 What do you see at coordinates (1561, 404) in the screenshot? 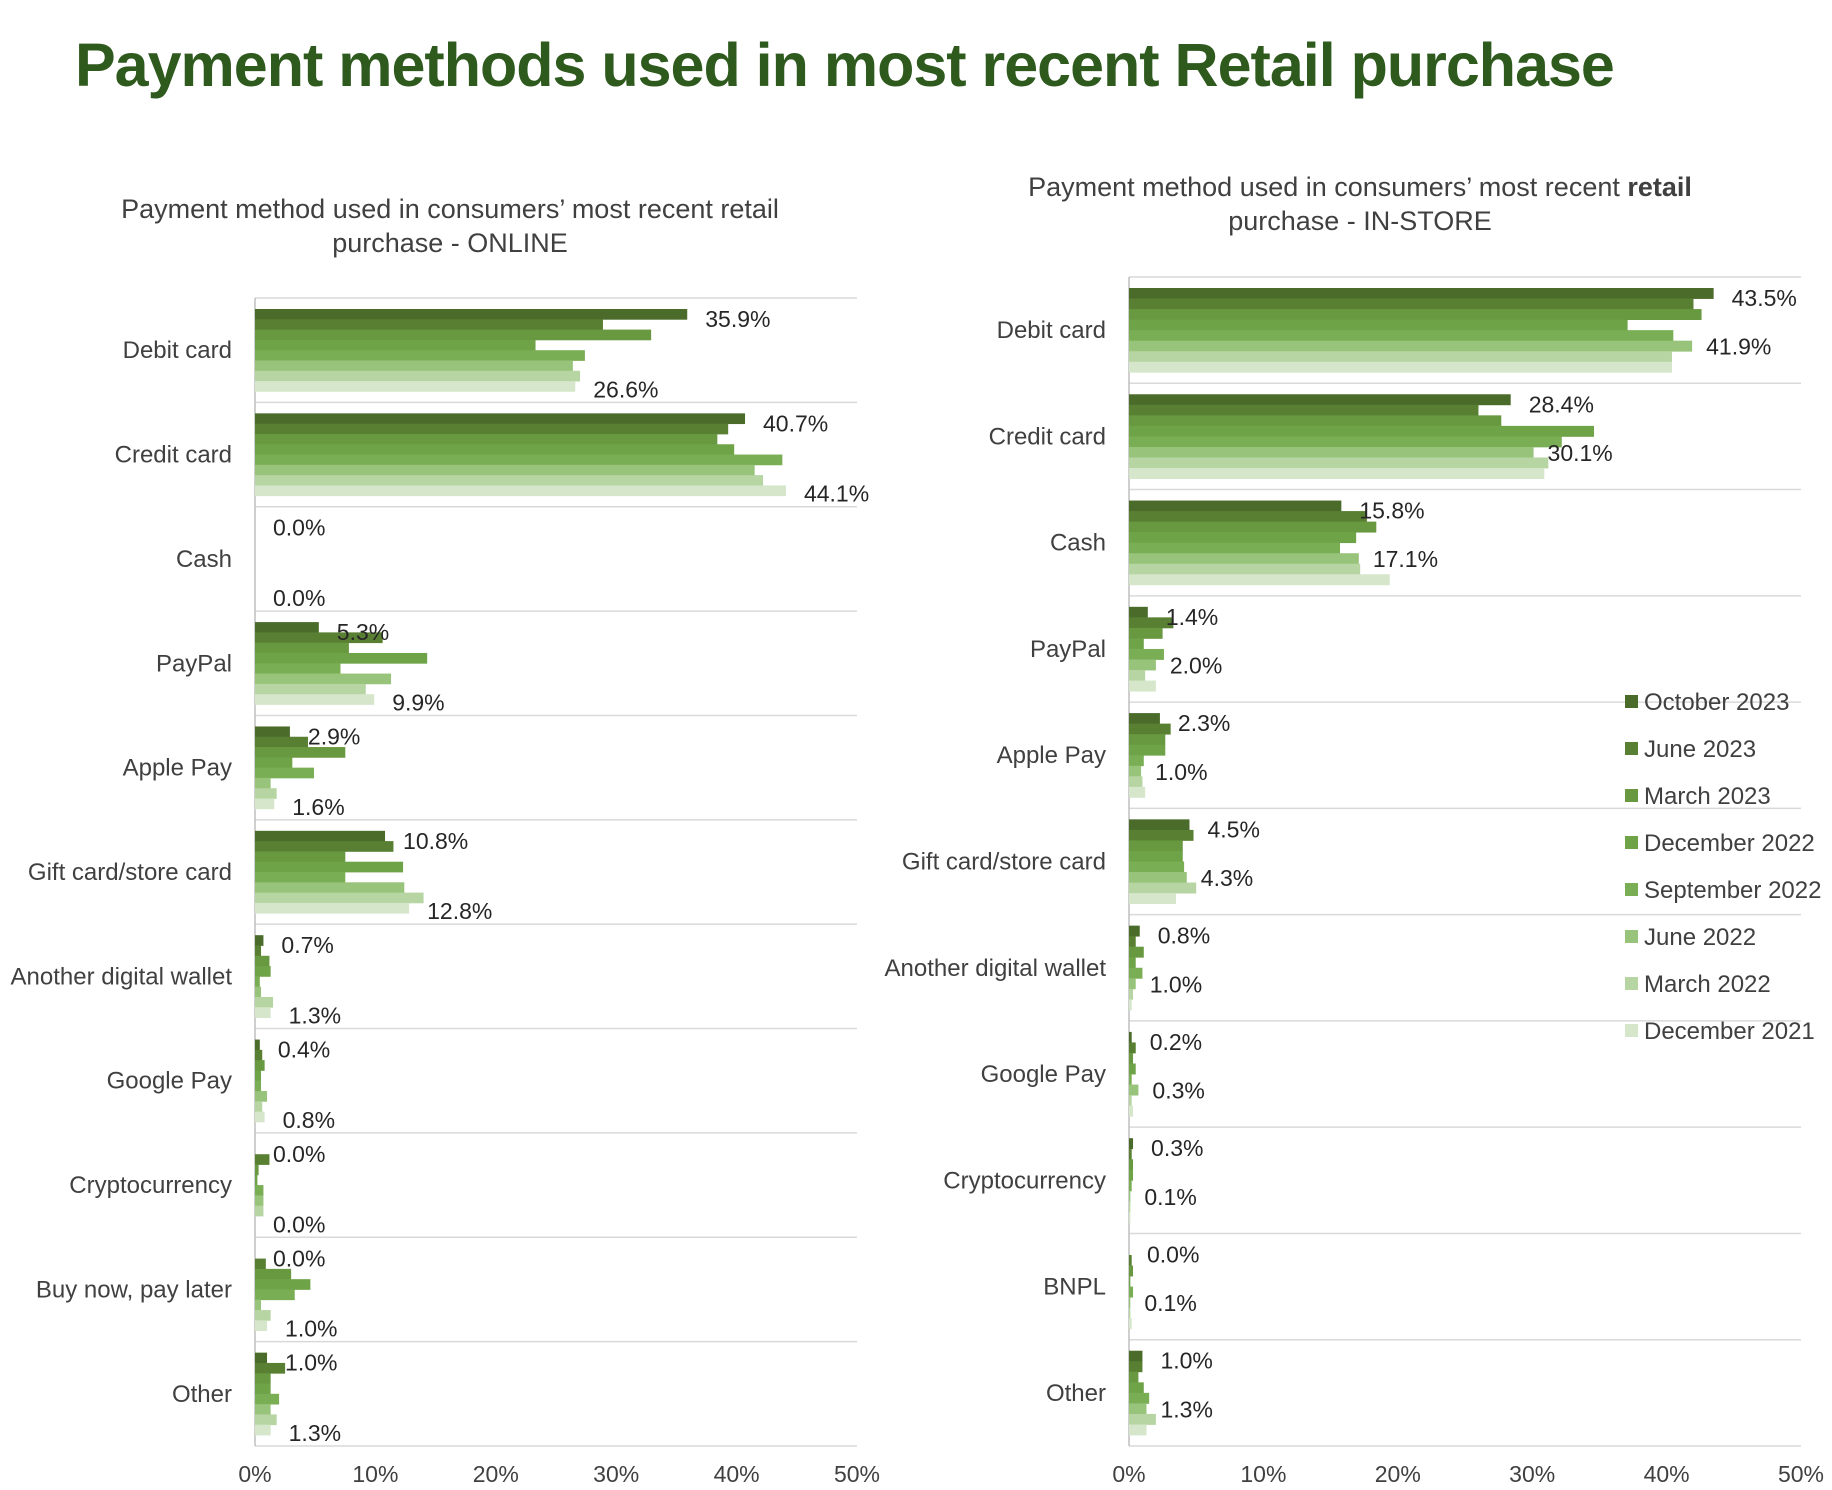
I see `data-label-latest: 28.4%` at bounding box center [1561, 404].